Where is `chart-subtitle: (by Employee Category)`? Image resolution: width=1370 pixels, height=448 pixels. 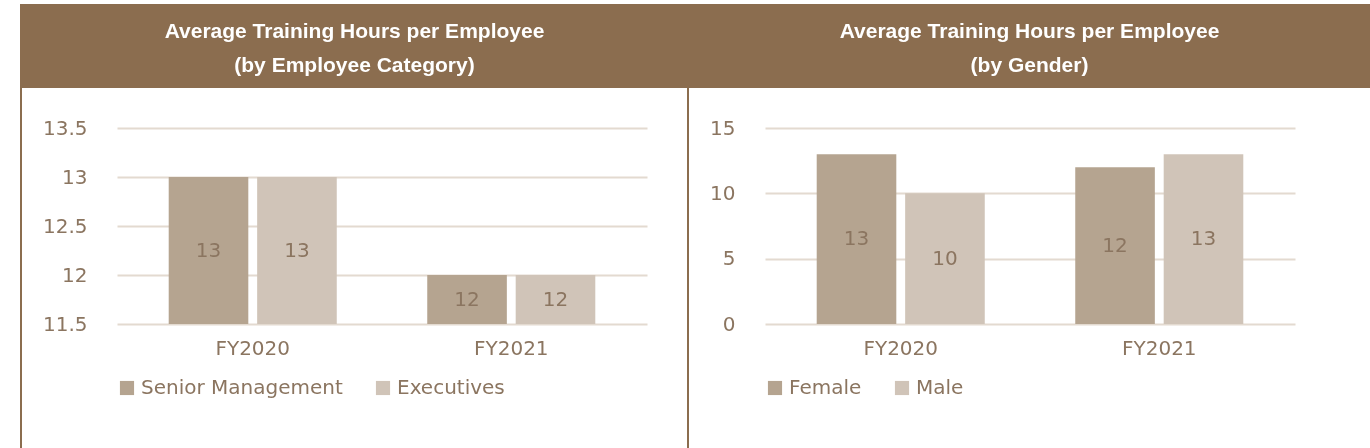
chart-subtitle: (by Employee Category) is located at coordinates (354, 65).